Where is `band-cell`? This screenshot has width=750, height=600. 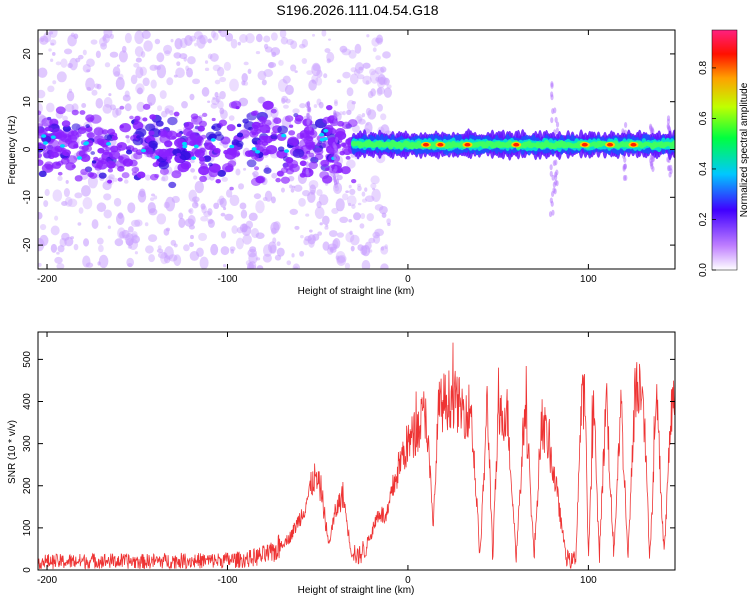 band-cell is located at coordinates (673, 144).